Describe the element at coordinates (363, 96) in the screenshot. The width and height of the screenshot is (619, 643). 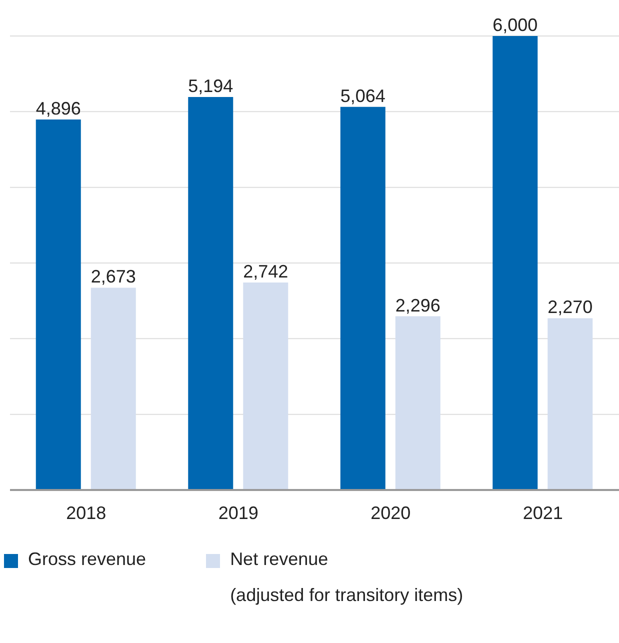
I see `data-label: 5,064` at that location.